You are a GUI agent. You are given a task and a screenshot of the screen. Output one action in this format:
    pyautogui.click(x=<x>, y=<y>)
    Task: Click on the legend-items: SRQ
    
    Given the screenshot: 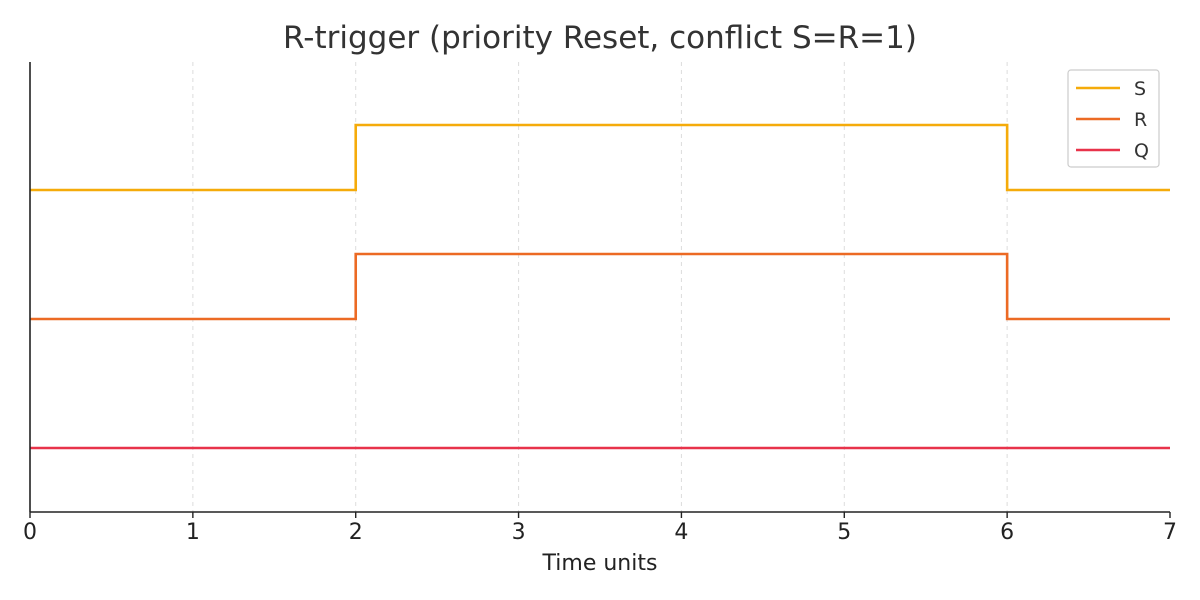 What is the action you would take?
    pyautogui.click(x=1112, y=120)
    